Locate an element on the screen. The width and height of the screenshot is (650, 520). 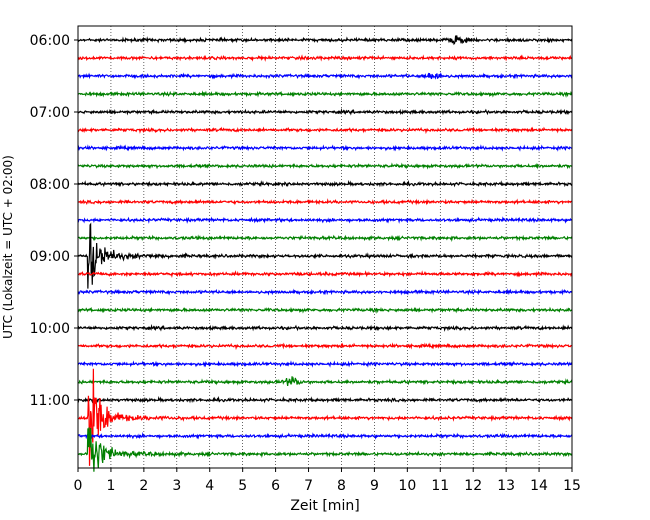
x-tick-label: 8 is located at coordinates (341, 486).